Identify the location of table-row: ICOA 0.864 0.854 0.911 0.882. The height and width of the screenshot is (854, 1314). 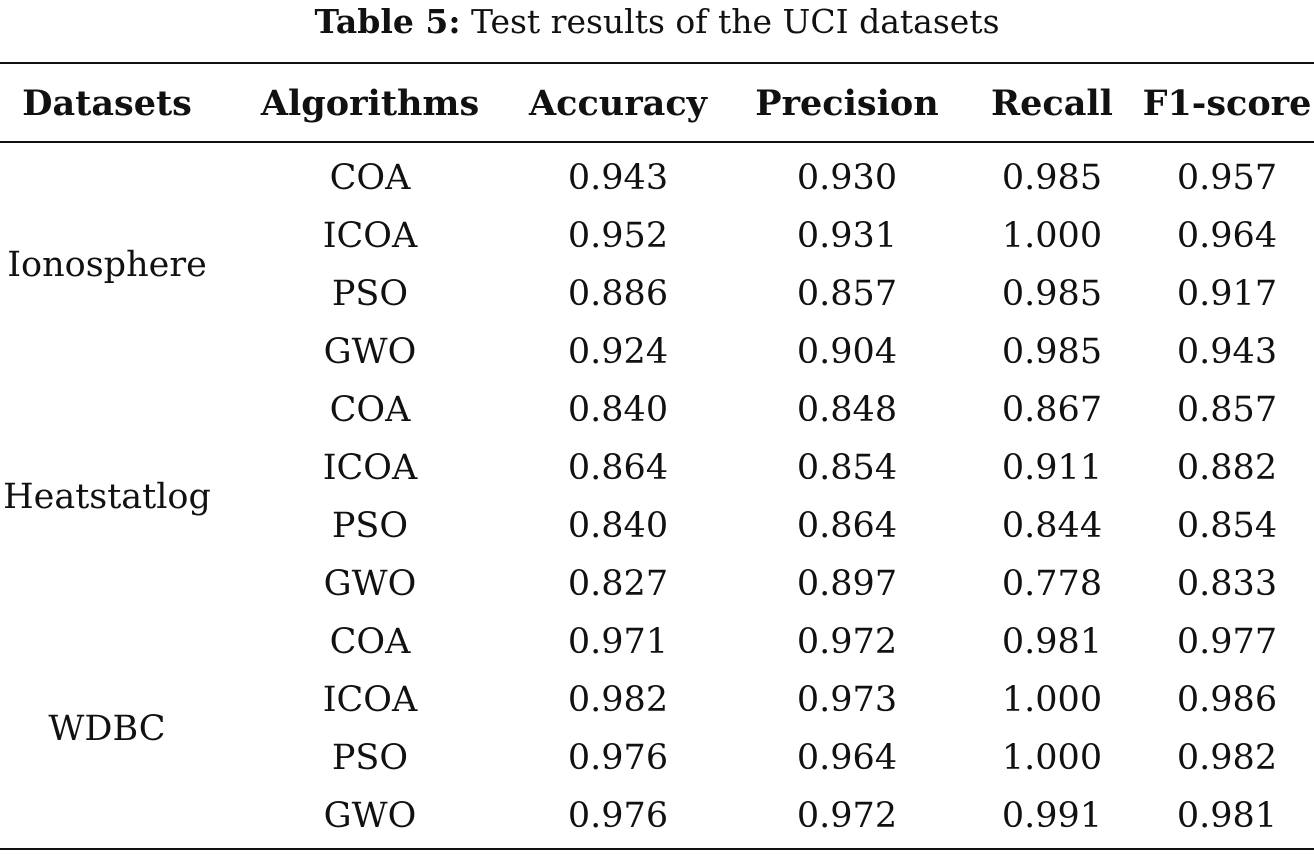
(657, 468).